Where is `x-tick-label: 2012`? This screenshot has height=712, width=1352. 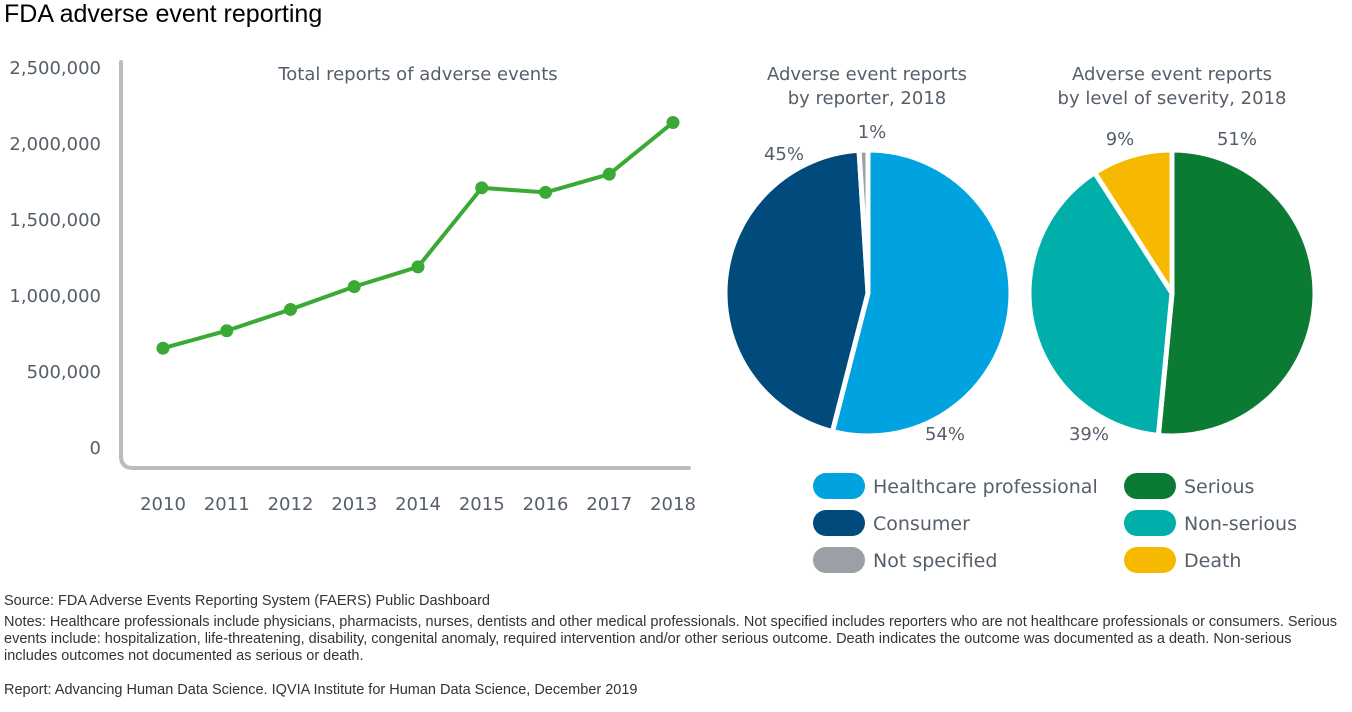 x-tick-label: 2012 is located at coordinates (291, 504).